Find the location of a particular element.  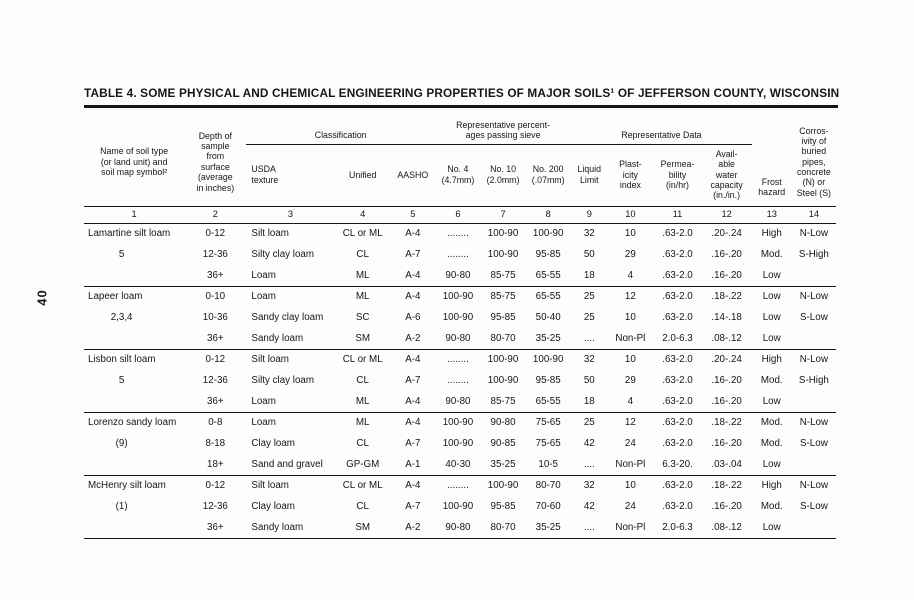

column-number: 3 is located at coordinates (290, 214).